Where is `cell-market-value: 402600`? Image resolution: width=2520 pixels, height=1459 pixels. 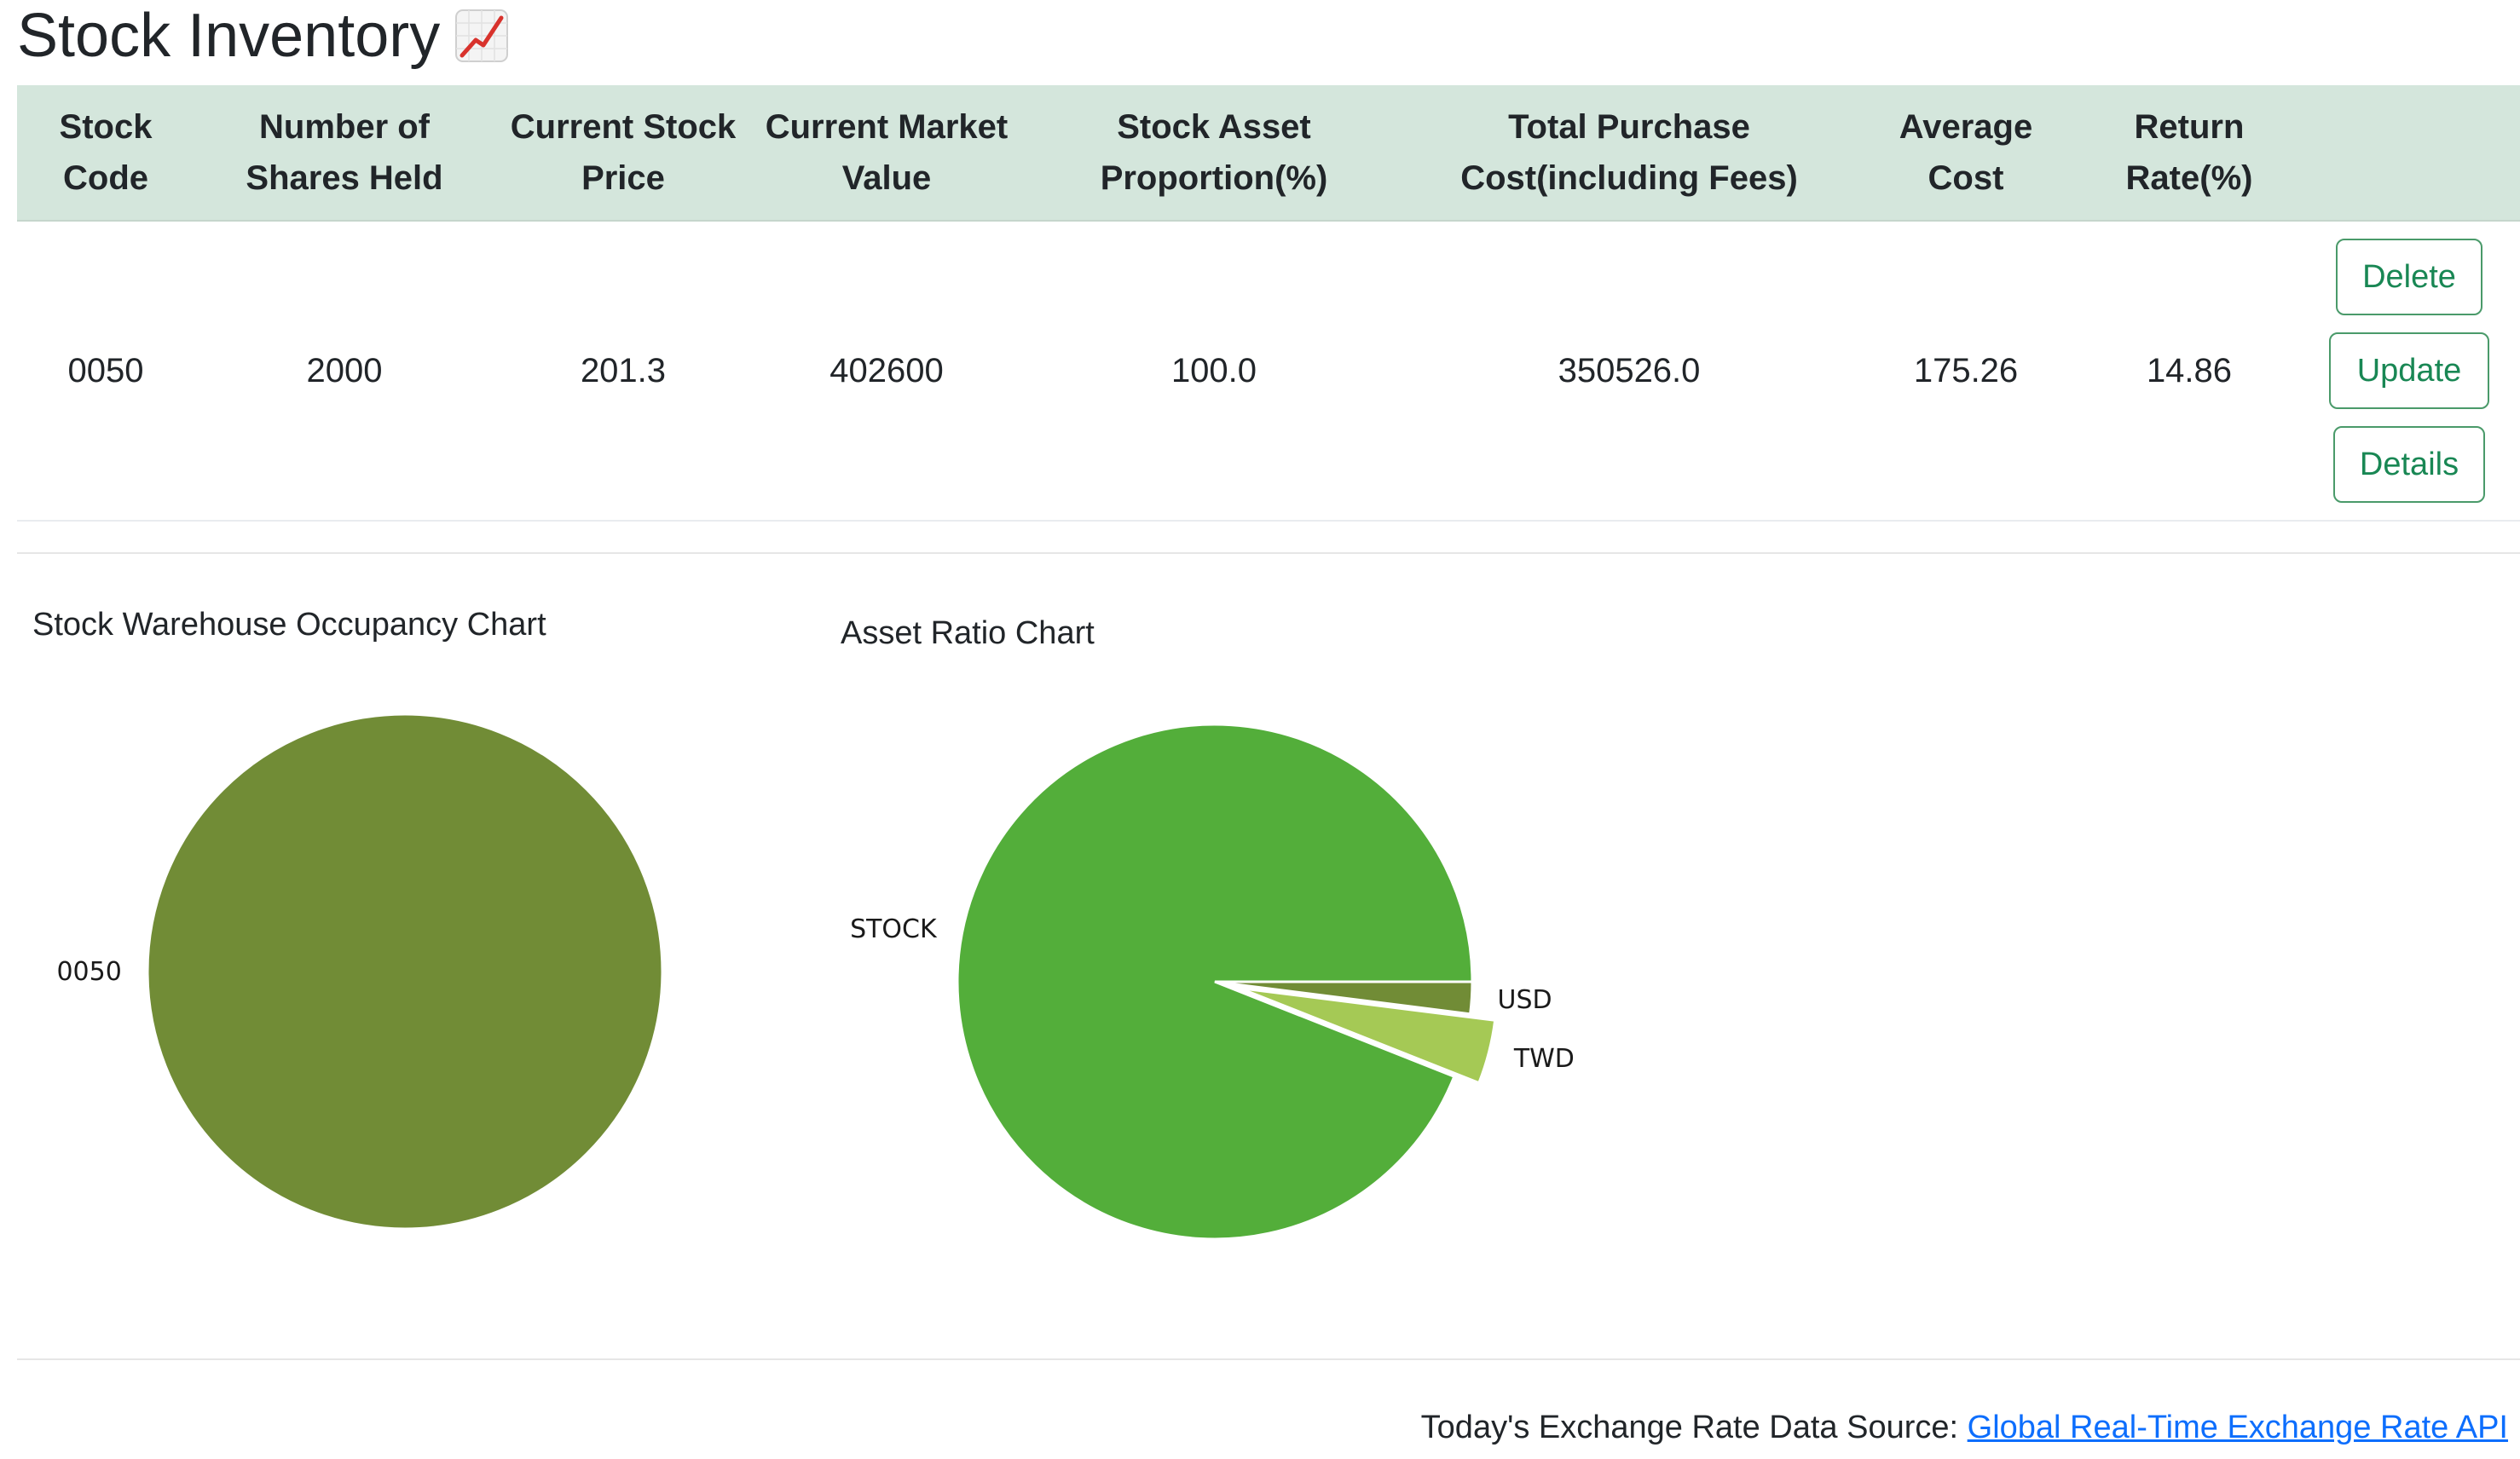 cell-market-value: 402600 is located at coordinates (886, 371).